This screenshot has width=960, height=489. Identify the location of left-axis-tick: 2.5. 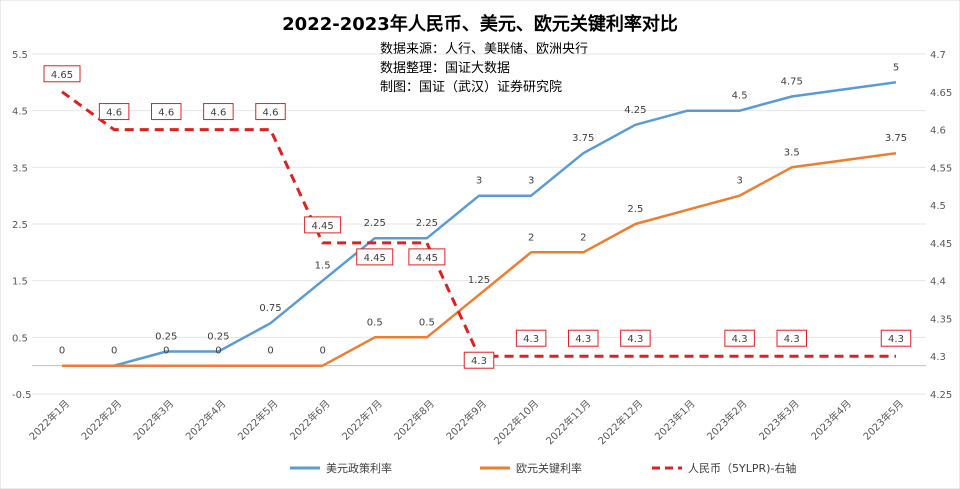
(20, 225).